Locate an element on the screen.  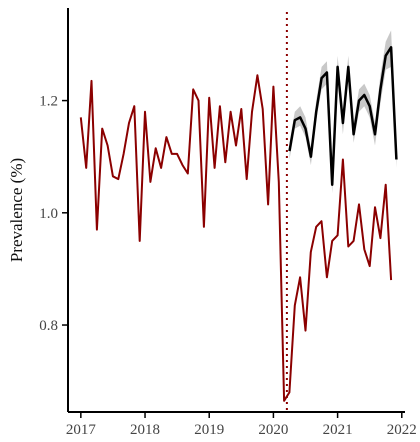
y-axis-title: Prevalence (%) is located at coordinates (16, 210).